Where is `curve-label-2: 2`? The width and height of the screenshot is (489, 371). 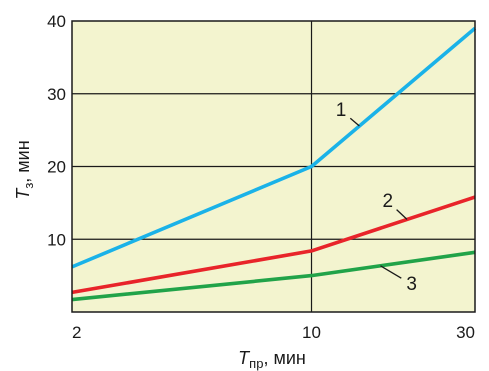
curve-label-2: 2 is located at coordinates (388, 201).